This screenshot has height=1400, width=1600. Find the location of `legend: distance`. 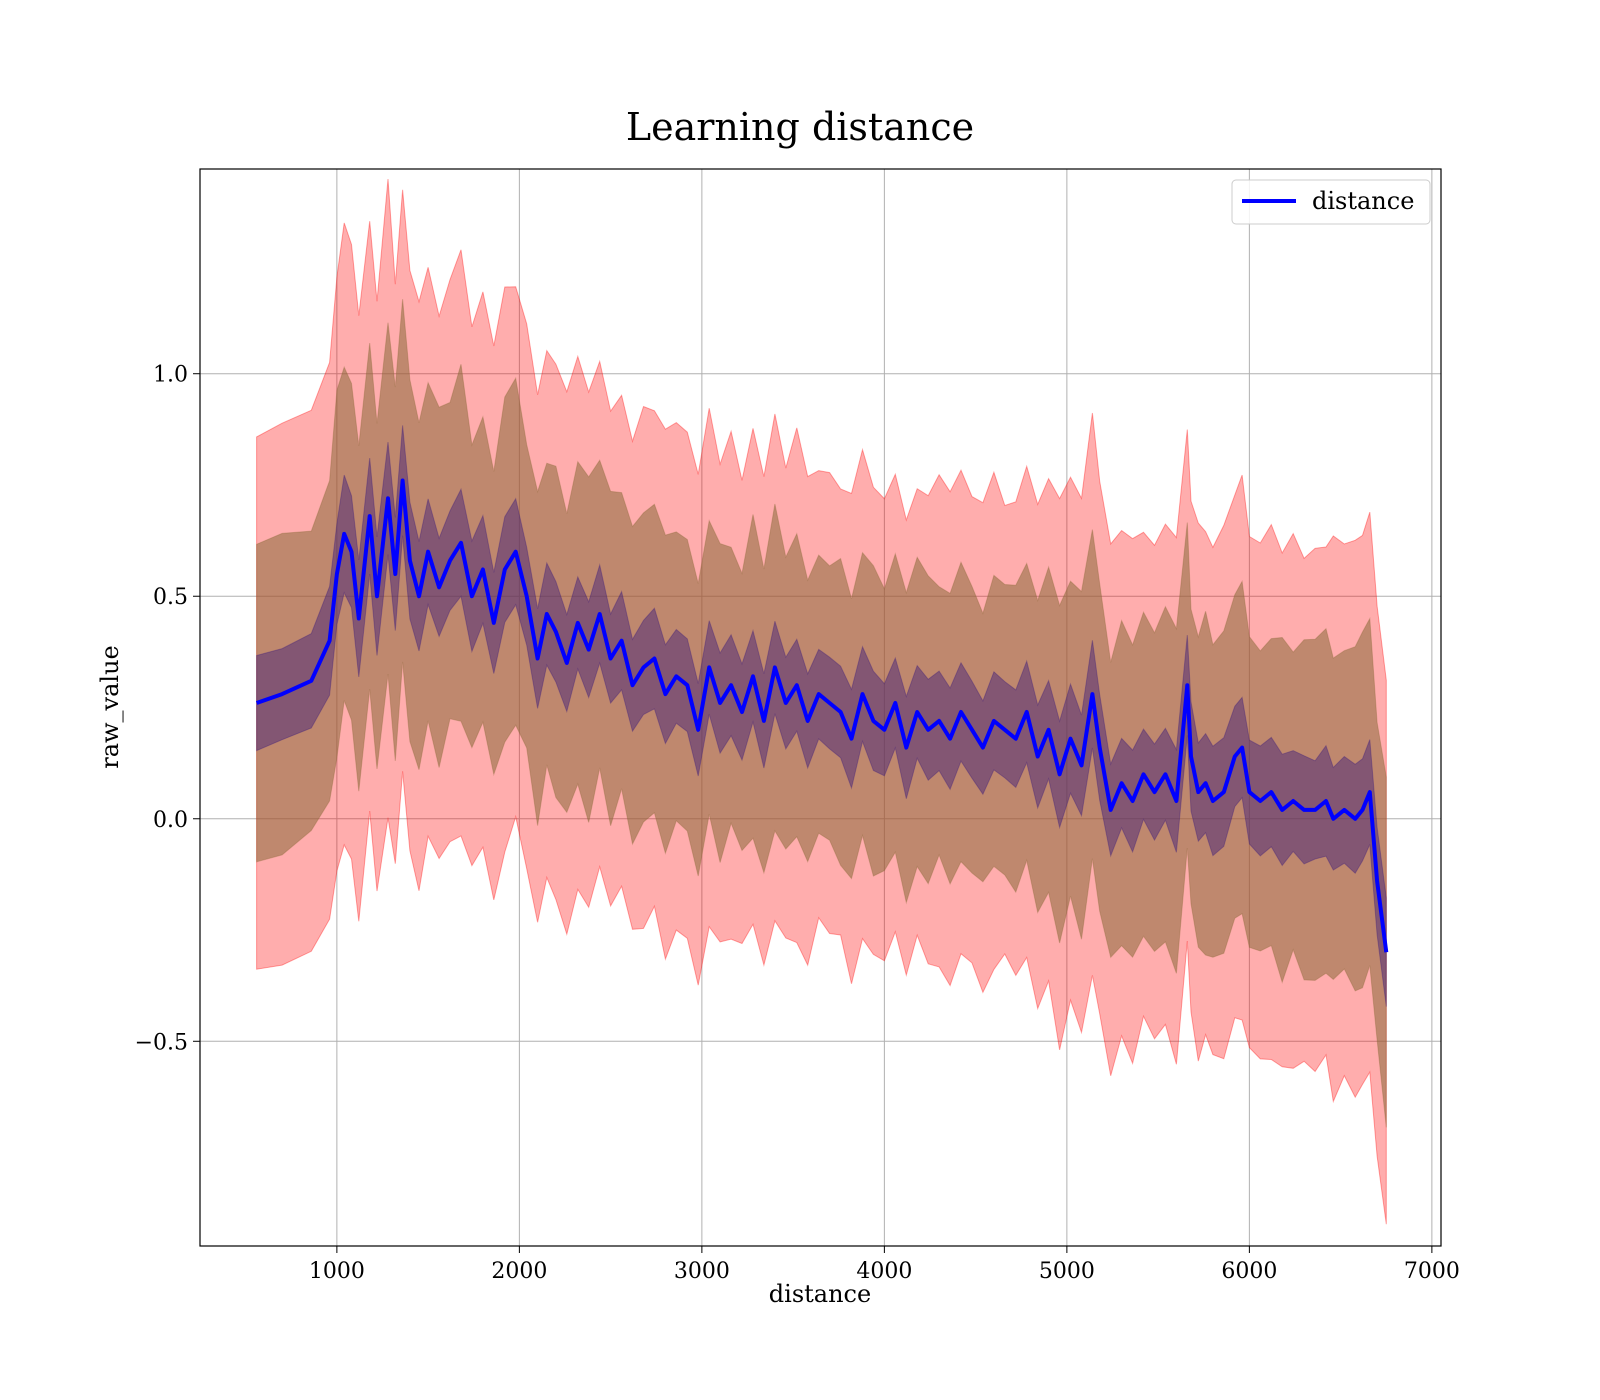

legend: distance is located at coordinates (1331, 202).